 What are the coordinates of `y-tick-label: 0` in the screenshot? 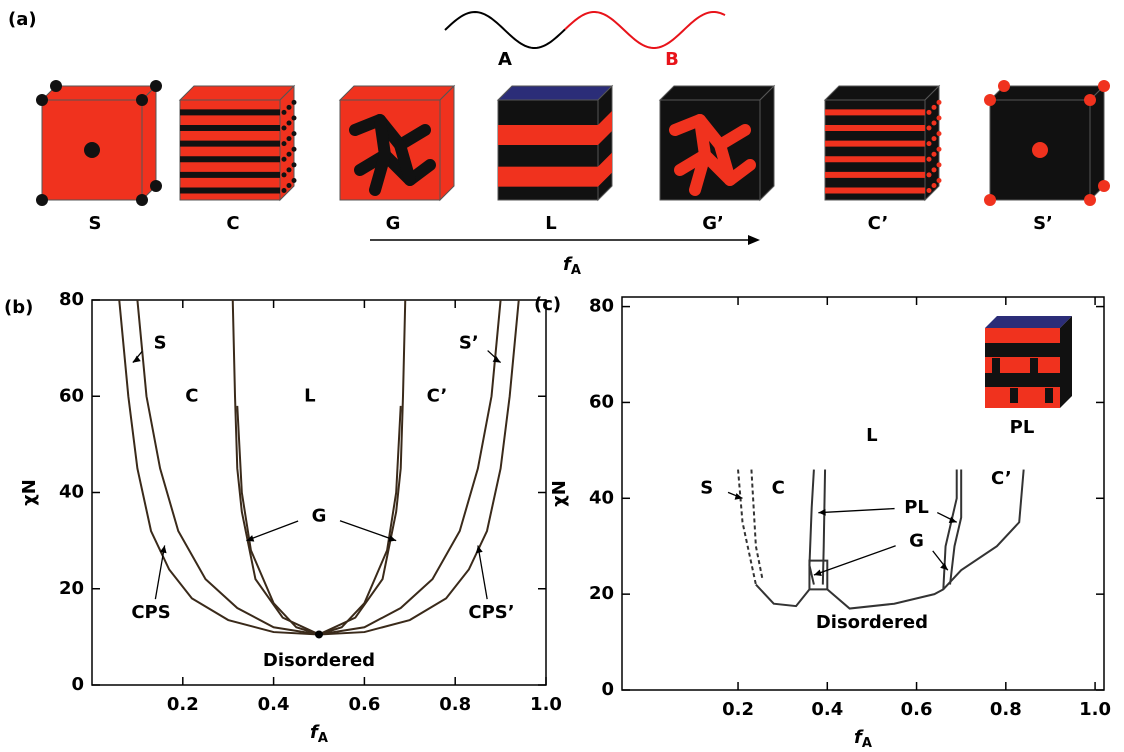 It's located at (77, 684).